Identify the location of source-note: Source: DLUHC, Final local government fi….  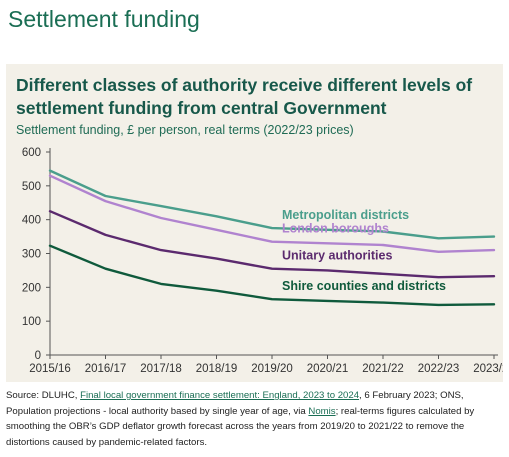
(254, 419).